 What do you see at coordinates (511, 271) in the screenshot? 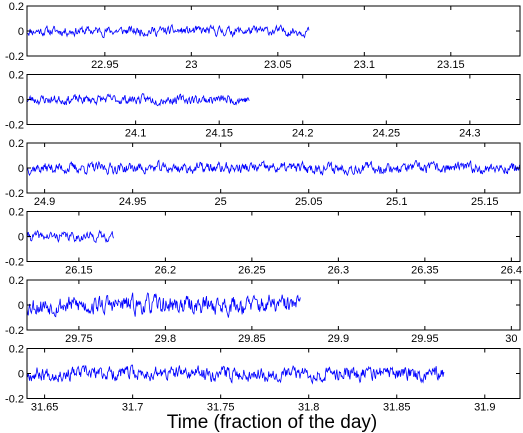
I see `x-tick-label: 26.4` at bounding box center [511, 271].